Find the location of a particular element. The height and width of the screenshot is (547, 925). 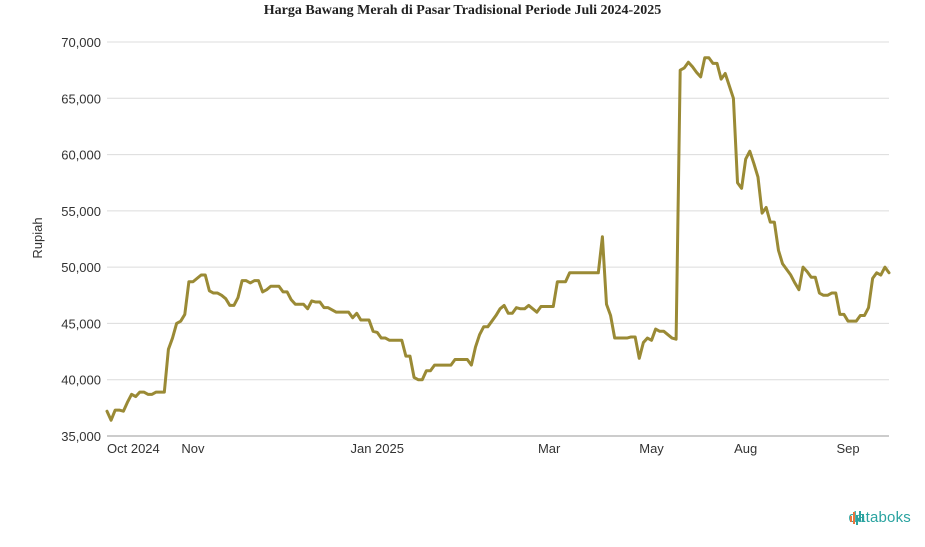

x-tick-label: Nov is located at coordinates (193, 448).